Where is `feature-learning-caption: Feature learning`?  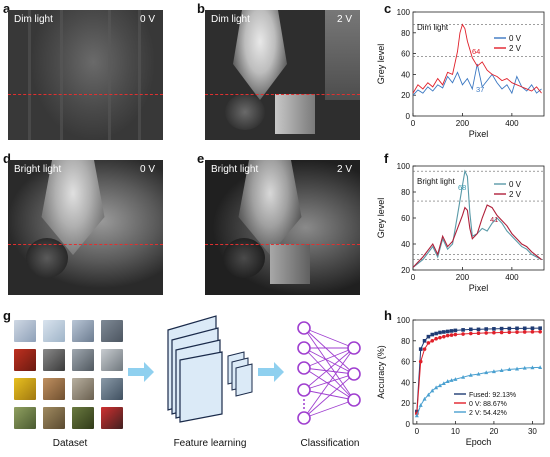 feature-learning-caption: Feature learning is located at coordinates (210, 443).